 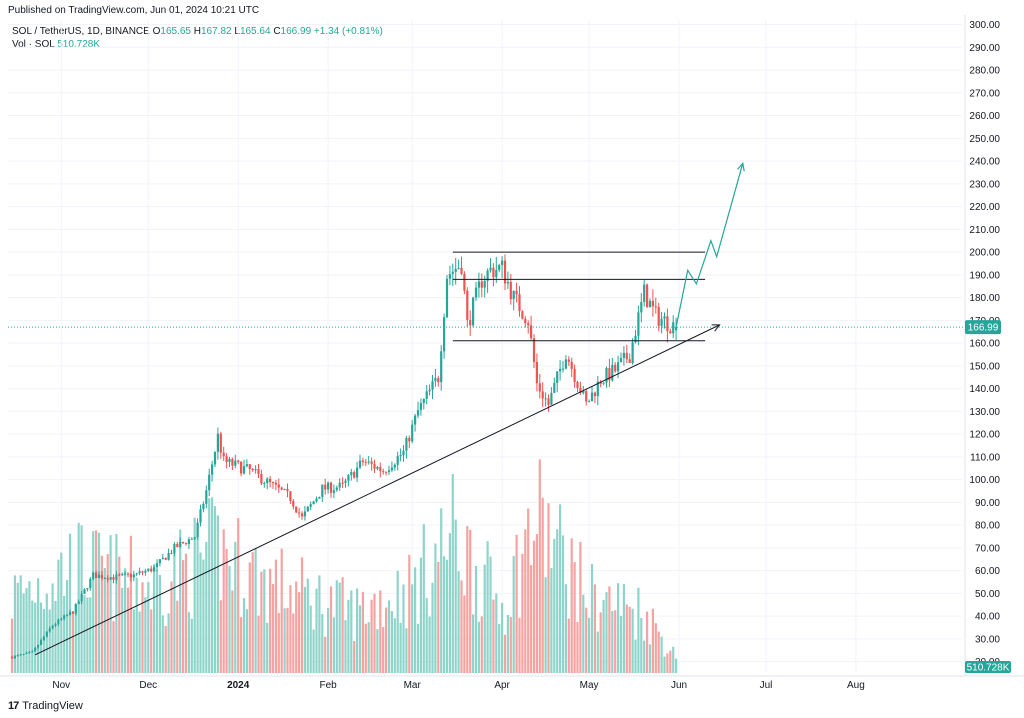 What do you see at coordinates (987, 503) in the screenshot?
I see `y-tick-label: 90.00` at bounding box center [987, 503].